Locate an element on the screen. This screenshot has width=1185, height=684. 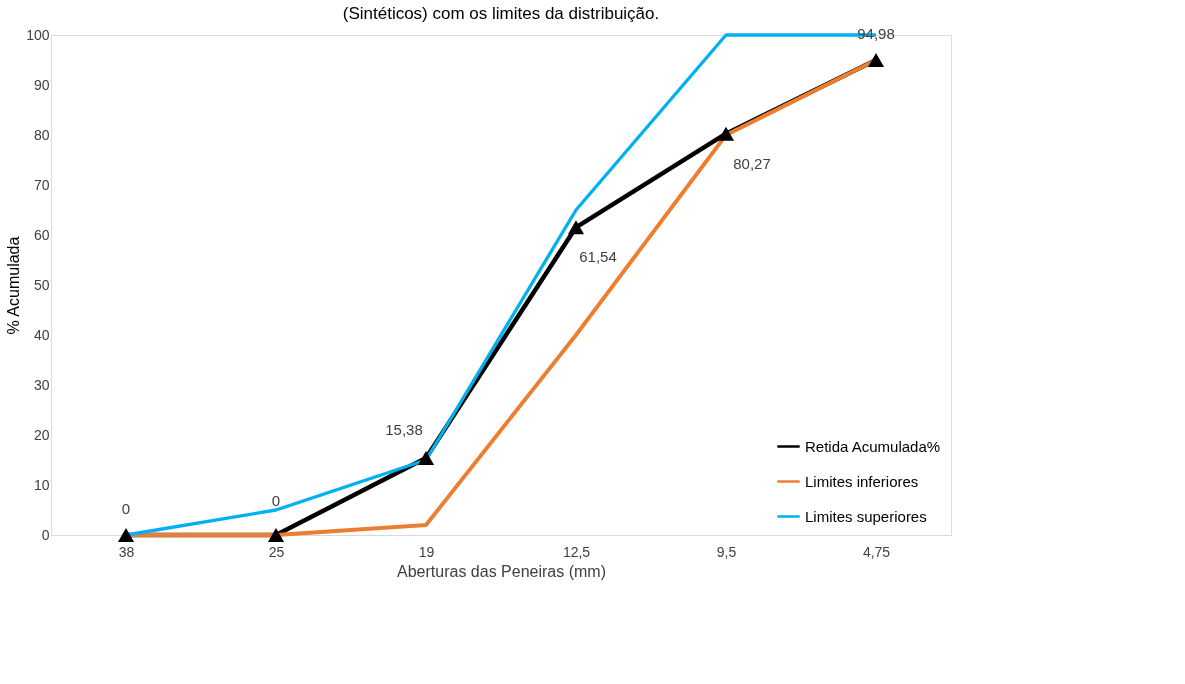
y-tick-label: 80 is located at coordinates (41, 134).